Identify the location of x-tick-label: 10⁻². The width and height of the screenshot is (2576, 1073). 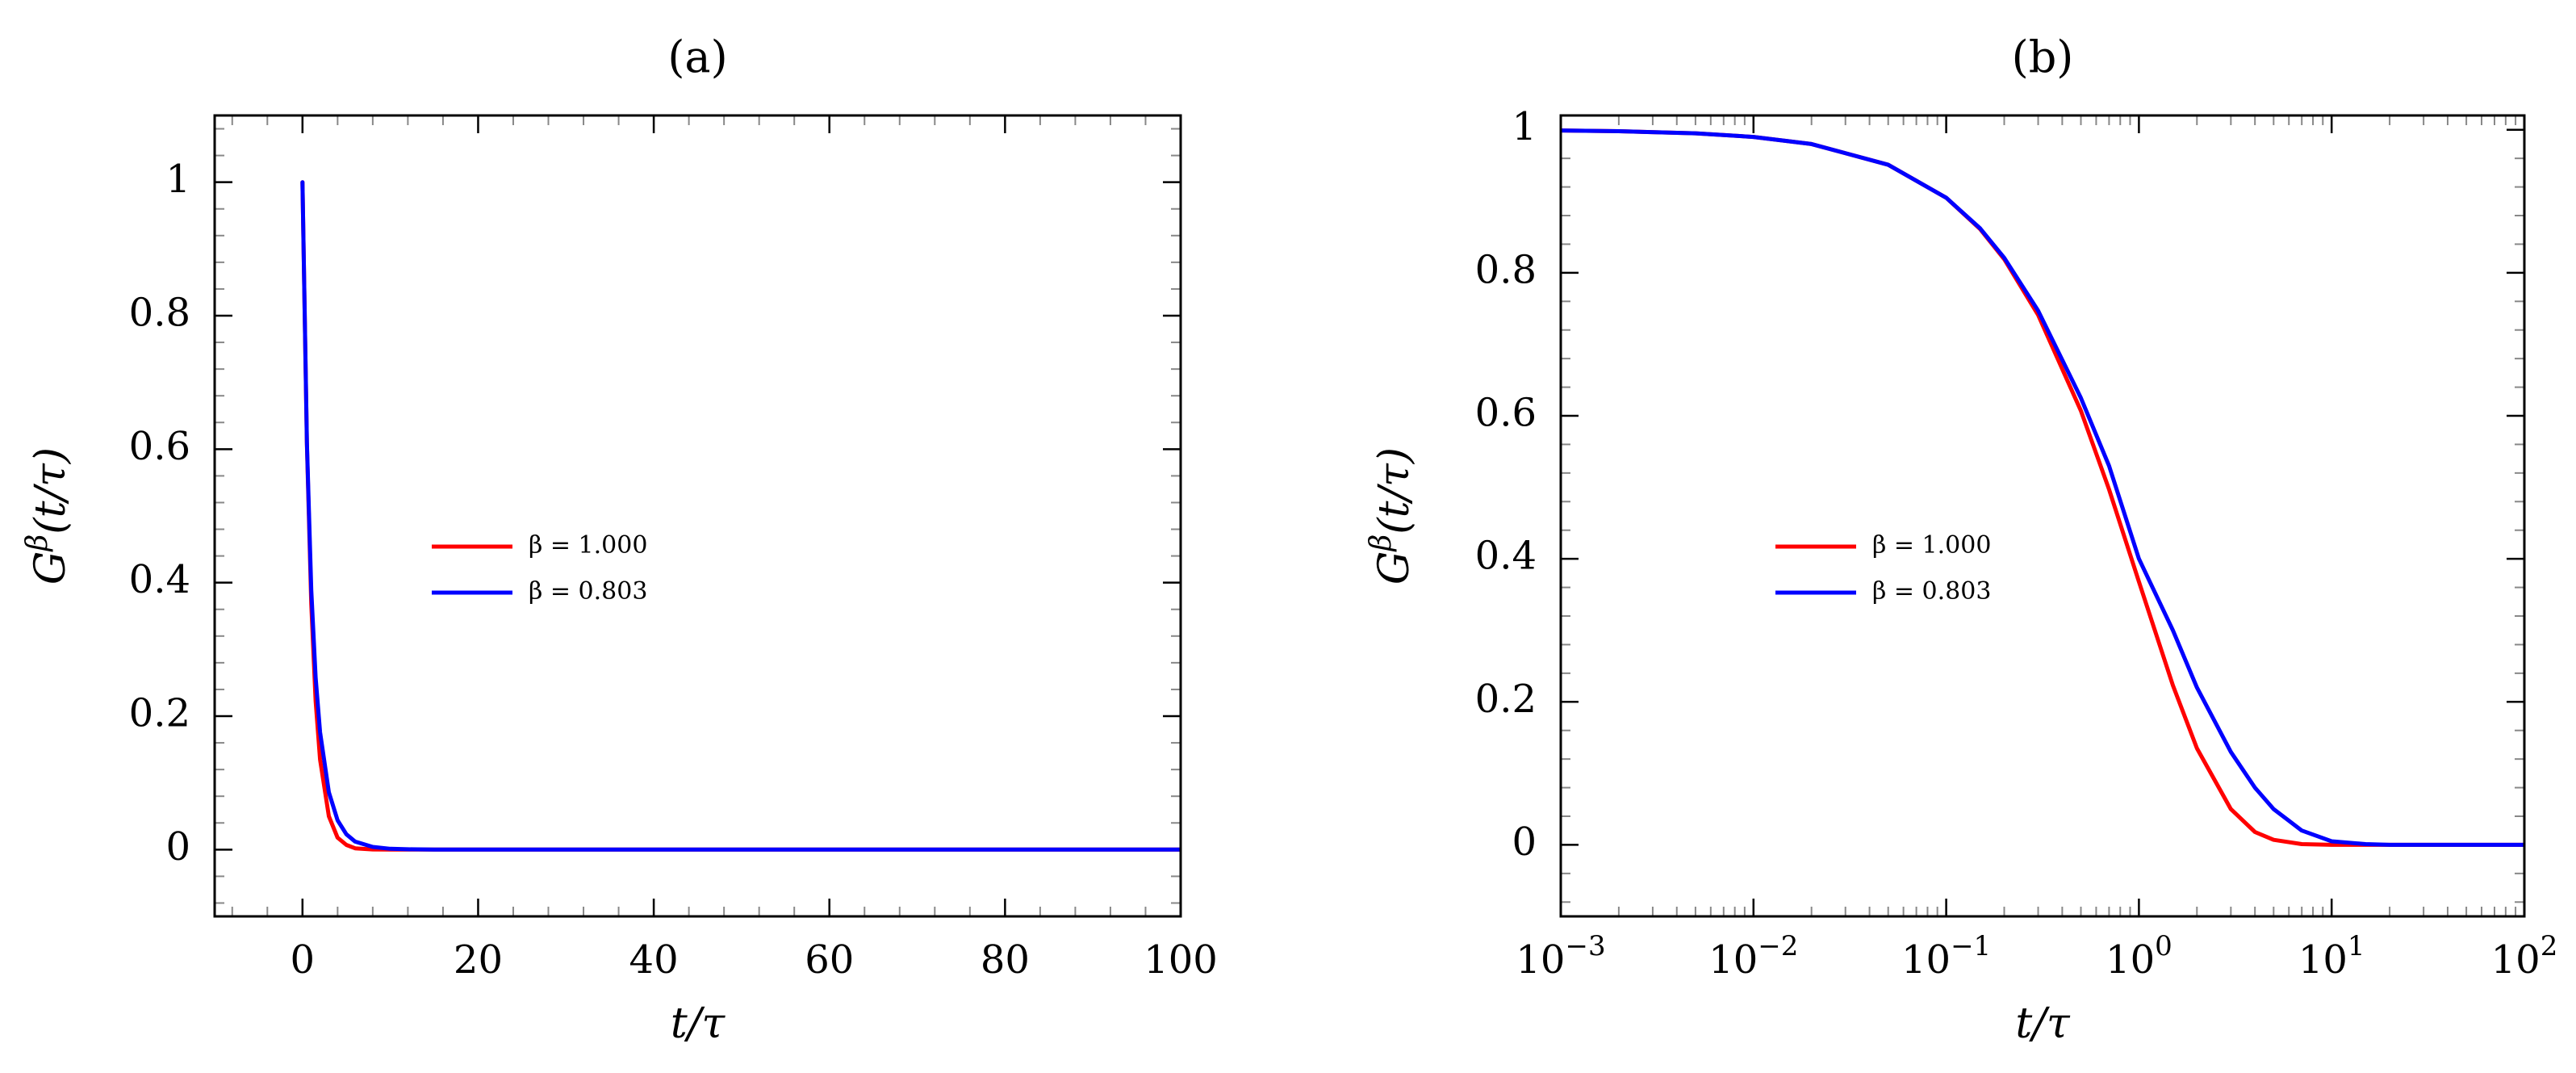
(1753, 956).